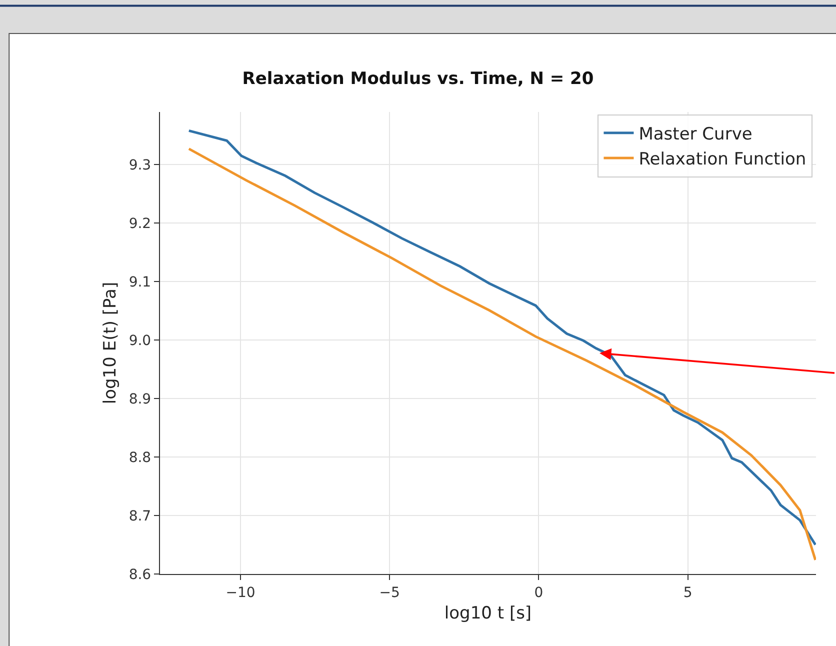 The width and height of the screenshot is (836, 646). I want to click on legend-label: Master Curve, so click(695, 134).